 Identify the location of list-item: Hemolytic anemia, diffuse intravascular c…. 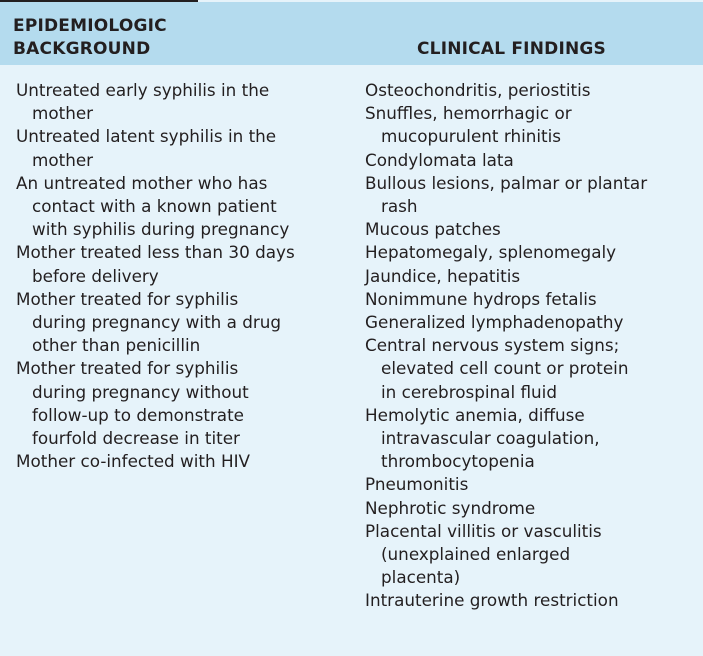
(533, 439).